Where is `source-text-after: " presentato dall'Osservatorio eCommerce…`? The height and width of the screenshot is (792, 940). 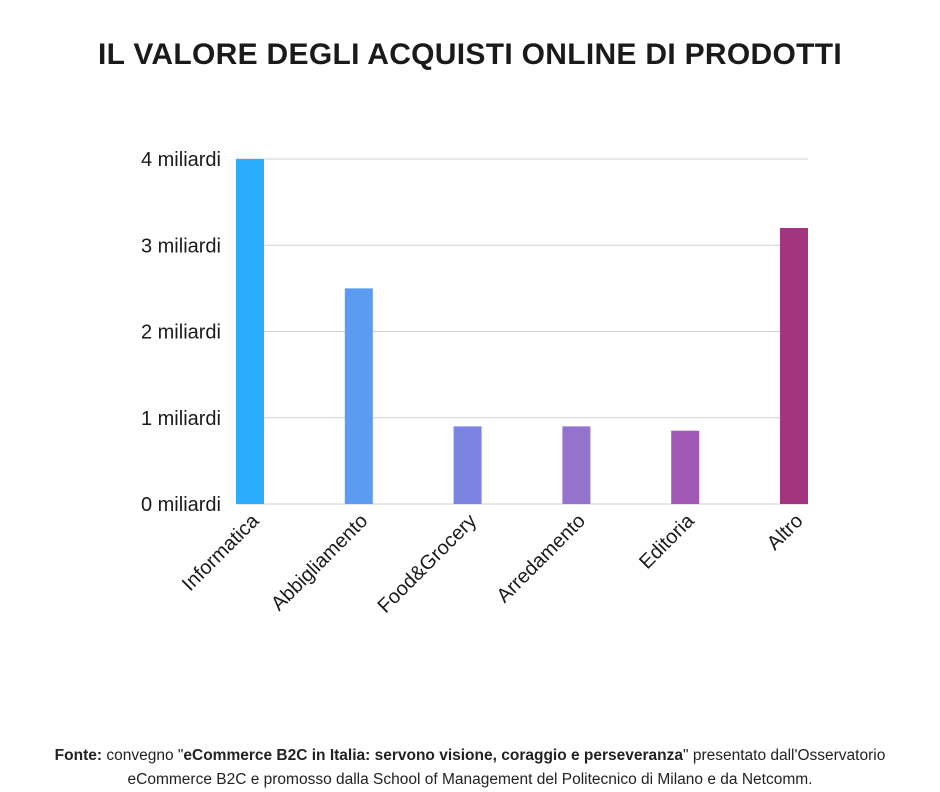 source-text-after: " presentato dall'Osservatorio eCommerce… is located at coordinates (506, 767).